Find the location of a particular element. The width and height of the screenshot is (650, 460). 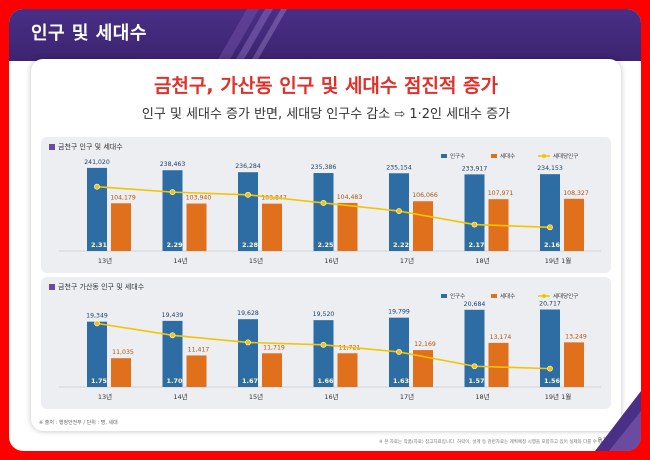

data-label-households: 104,179 is located at coordinates (123, 197).